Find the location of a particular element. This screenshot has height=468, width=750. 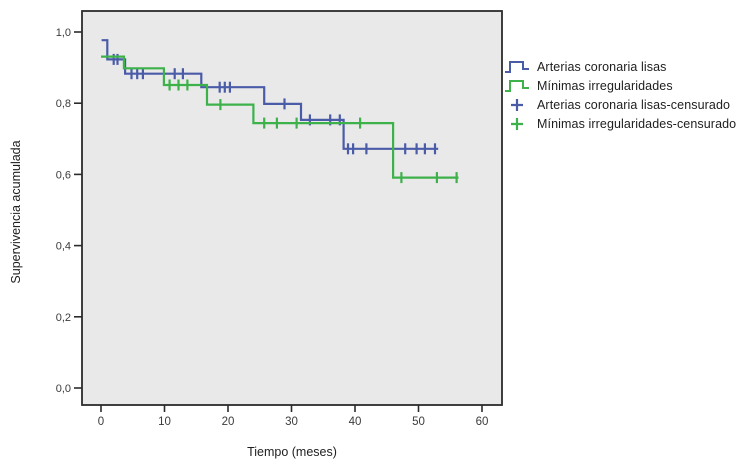

y-tick-label: 0,6 is located at coordinates (63, 175).